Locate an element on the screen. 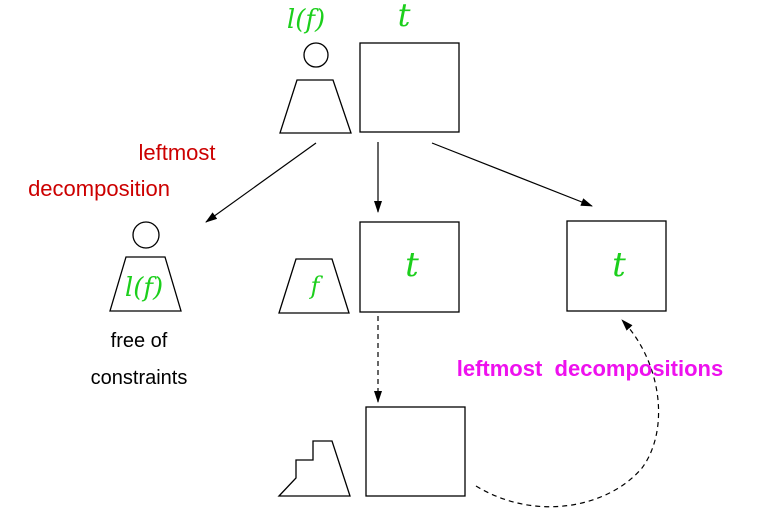 This screenshot has height=520, width=776. middle-trapezoid is located at coordinates (314, 286).